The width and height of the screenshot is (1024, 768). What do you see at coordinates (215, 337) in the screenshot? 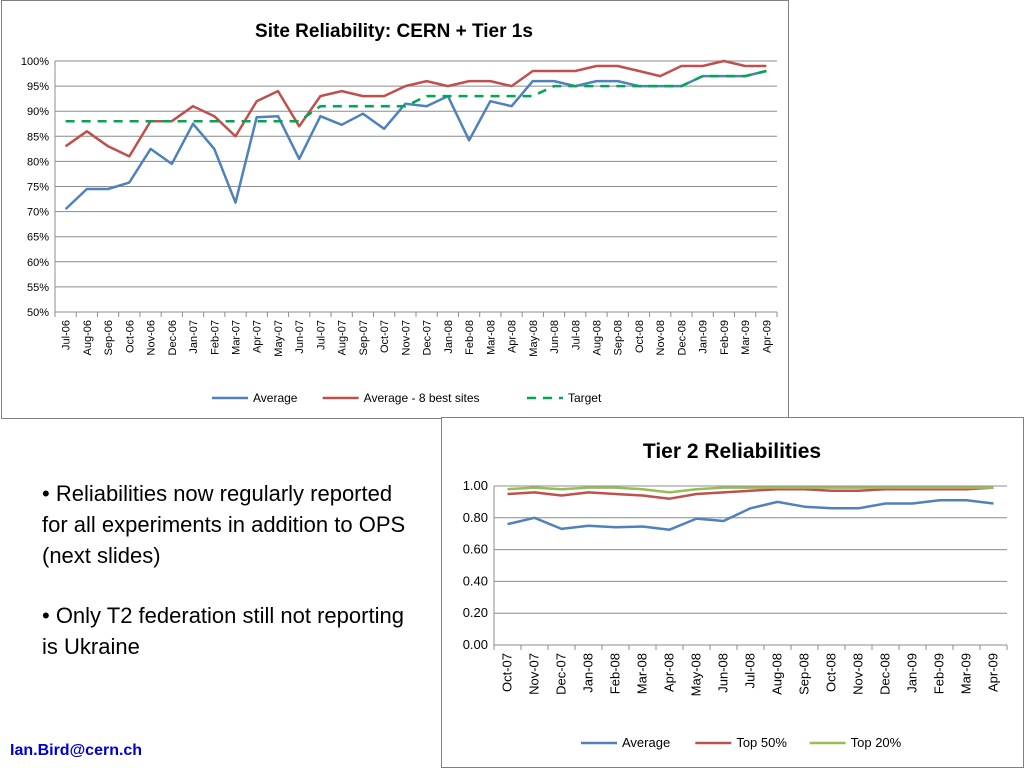
I see `x-tick-label: Feb-07` at bounding box center [215, 337].